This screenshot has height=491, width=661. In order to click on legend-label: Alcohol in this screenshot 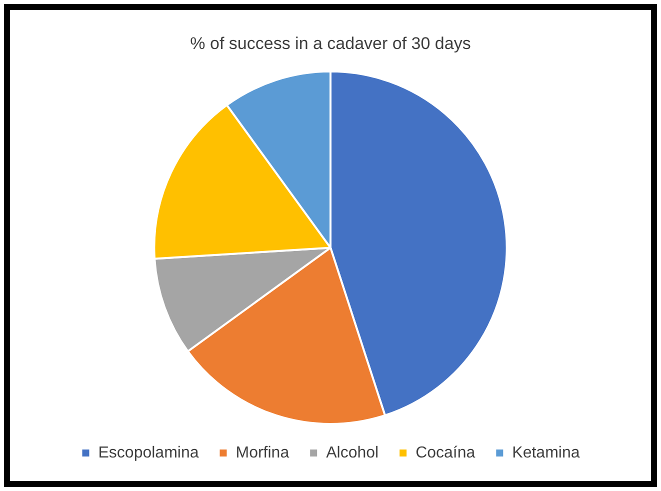, I will do `click(352, 453)`.